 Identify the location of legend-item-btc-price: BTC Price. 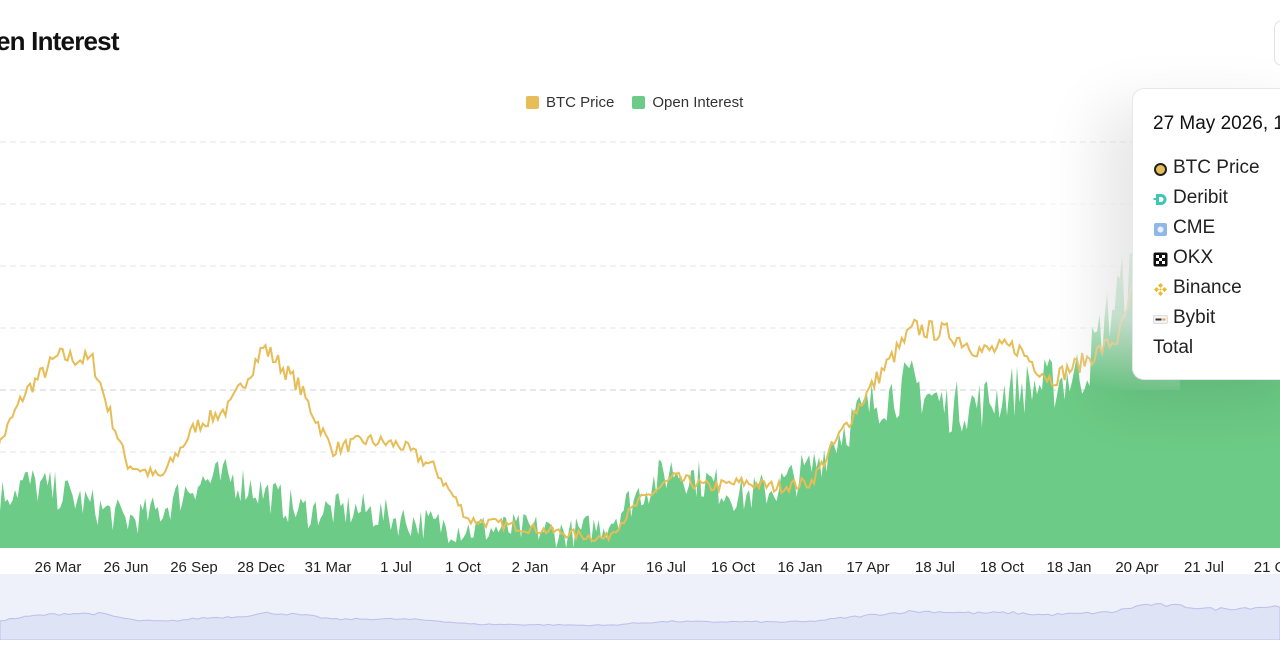
(570, 102).